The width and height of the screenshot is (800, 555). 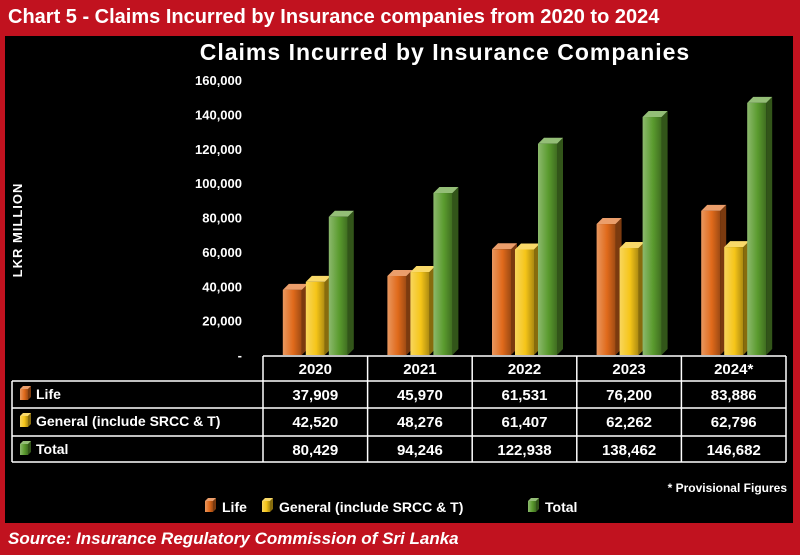 I want to click on bar-life-2023, so click(x=609, y=286).